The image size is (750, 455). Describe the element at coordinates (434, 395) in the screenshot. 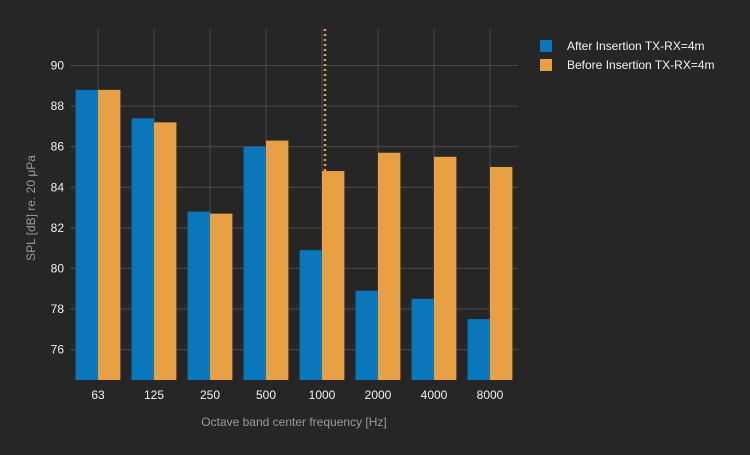

I see `x-tick-label: 4000` at that location.